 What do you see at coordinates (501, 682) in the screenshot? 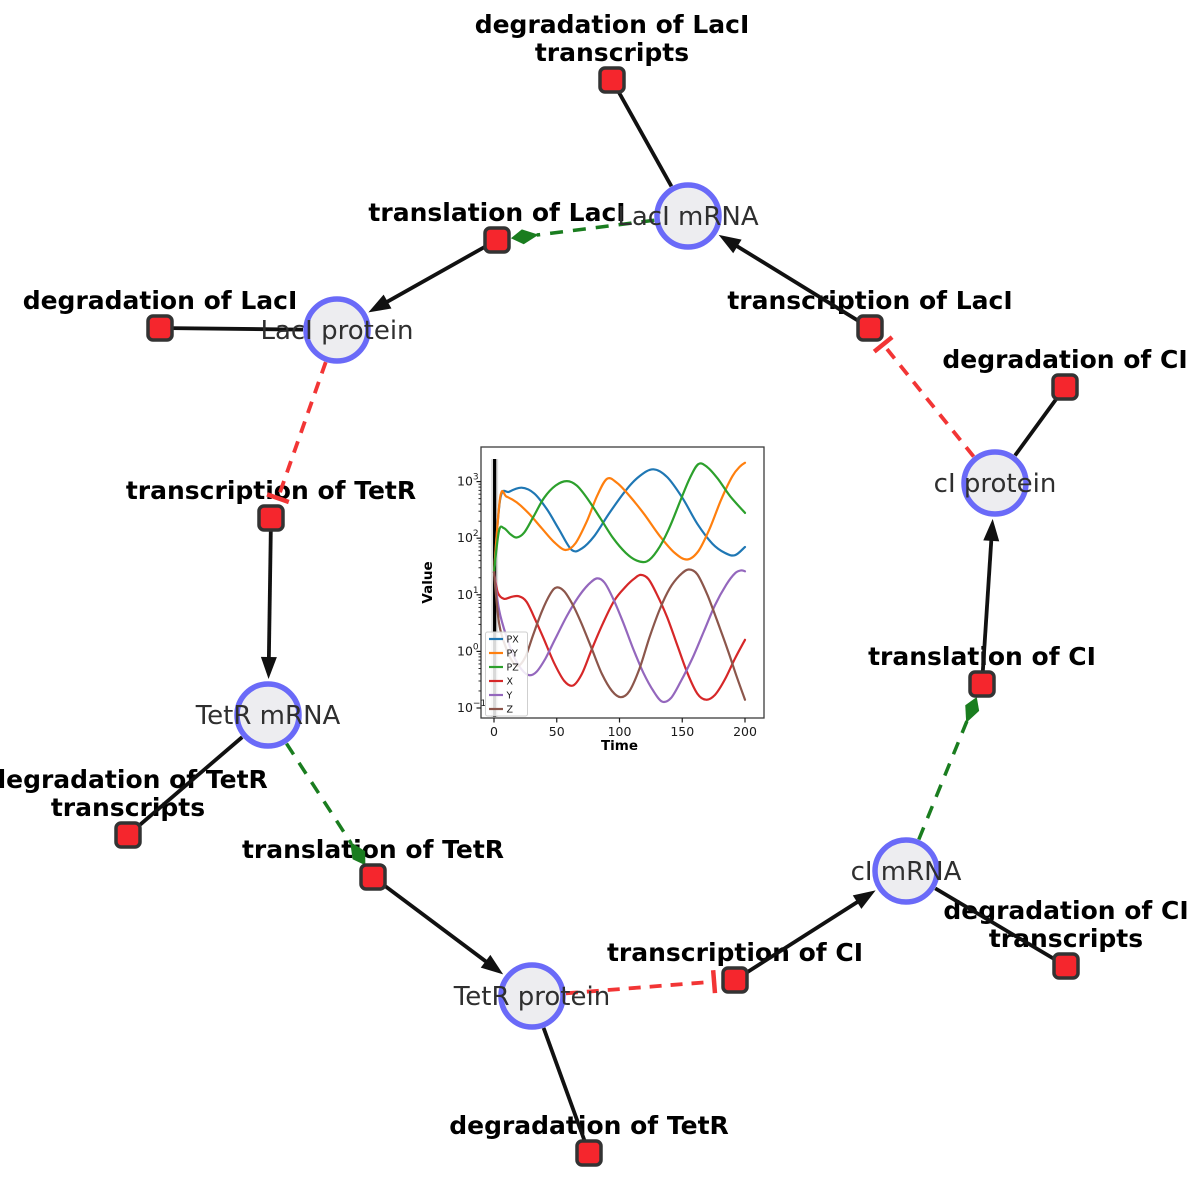
I see `legend-entry-x: X` at bounding box center [501, 682].